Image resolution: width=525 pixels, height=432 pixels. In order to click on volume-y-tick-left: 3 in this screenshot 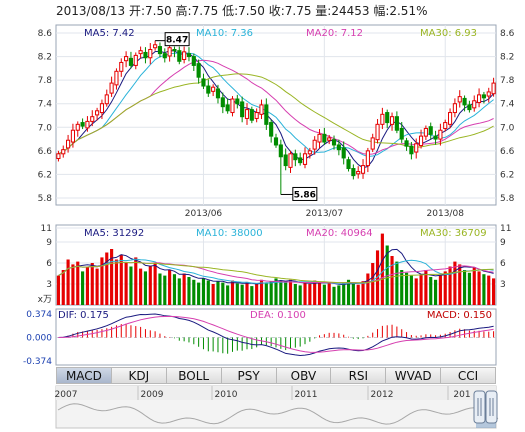, I will do `click(49, 285)`.